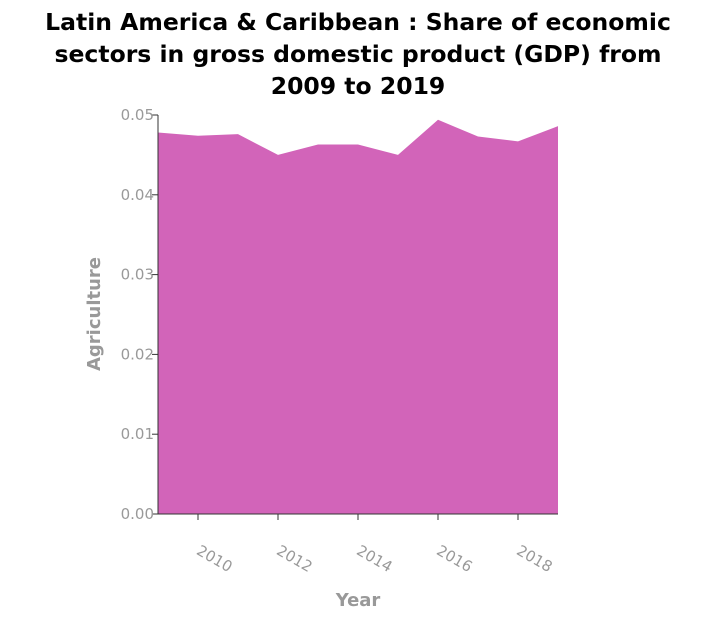 This screenshot has width=716, height=620. What do you see at coordinates (358, 600) in the screenshot?
I see `x-axis-label: Year` at bounding box center [358, 600].